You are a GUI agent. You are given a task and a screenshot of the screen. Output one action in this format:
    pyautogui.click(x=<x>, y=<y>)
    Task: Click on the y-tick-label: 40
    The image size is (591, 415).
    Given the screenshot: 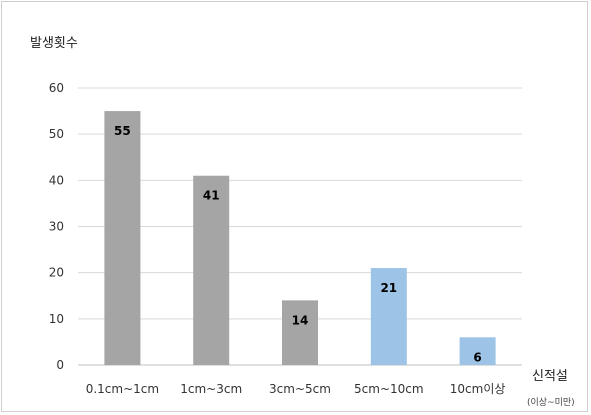 What is the action you would take?
    pyautogui.click(x=56, y=180)
    